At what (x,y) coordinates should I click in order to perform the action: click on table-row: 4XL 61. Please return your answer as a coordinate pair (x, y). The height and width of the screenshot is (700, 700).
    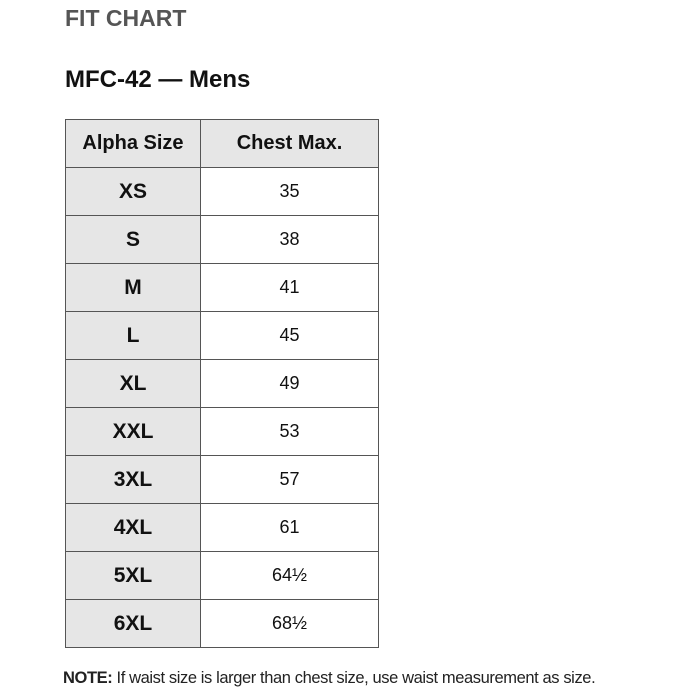
    Looking at the image, I should click on (222, 527).